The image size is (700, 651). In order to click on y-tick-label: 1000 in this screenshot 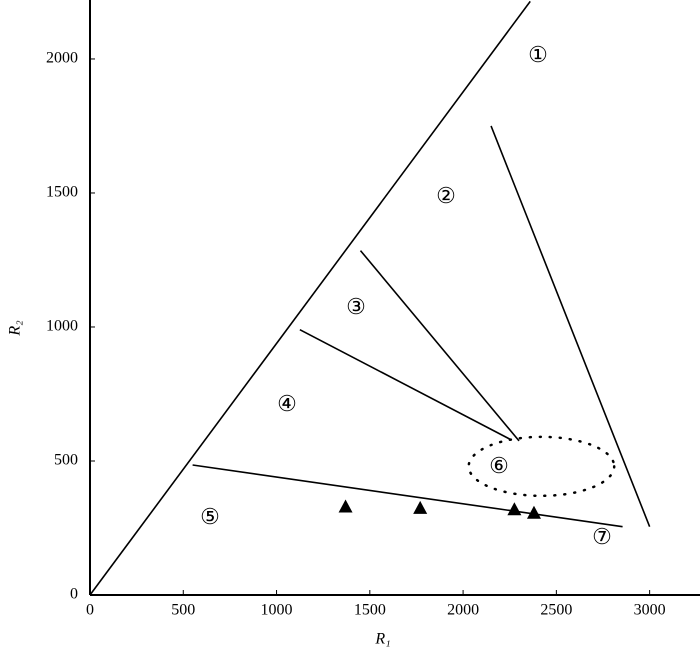, I will do `click(62, 326)`.